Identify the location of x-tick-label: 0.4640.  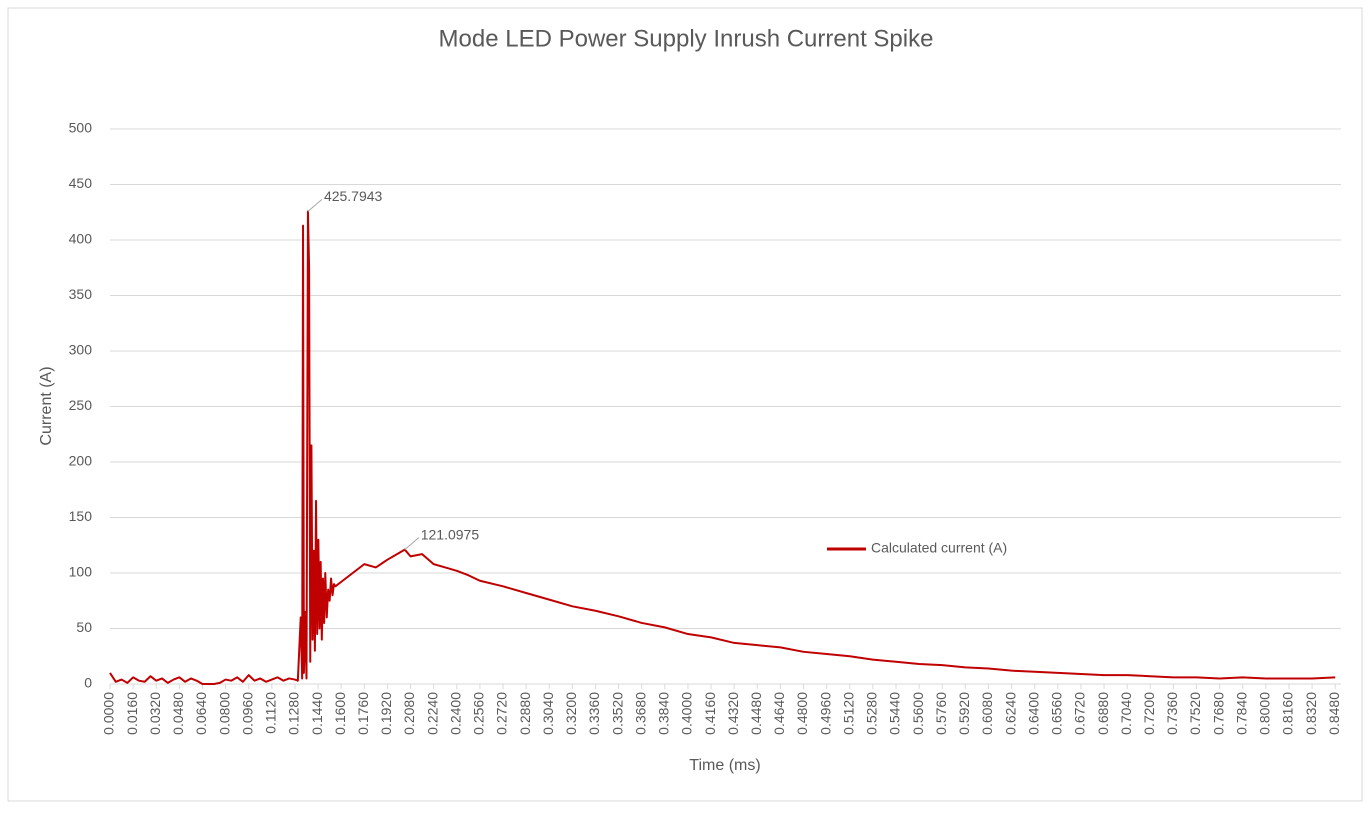
(779, 713).